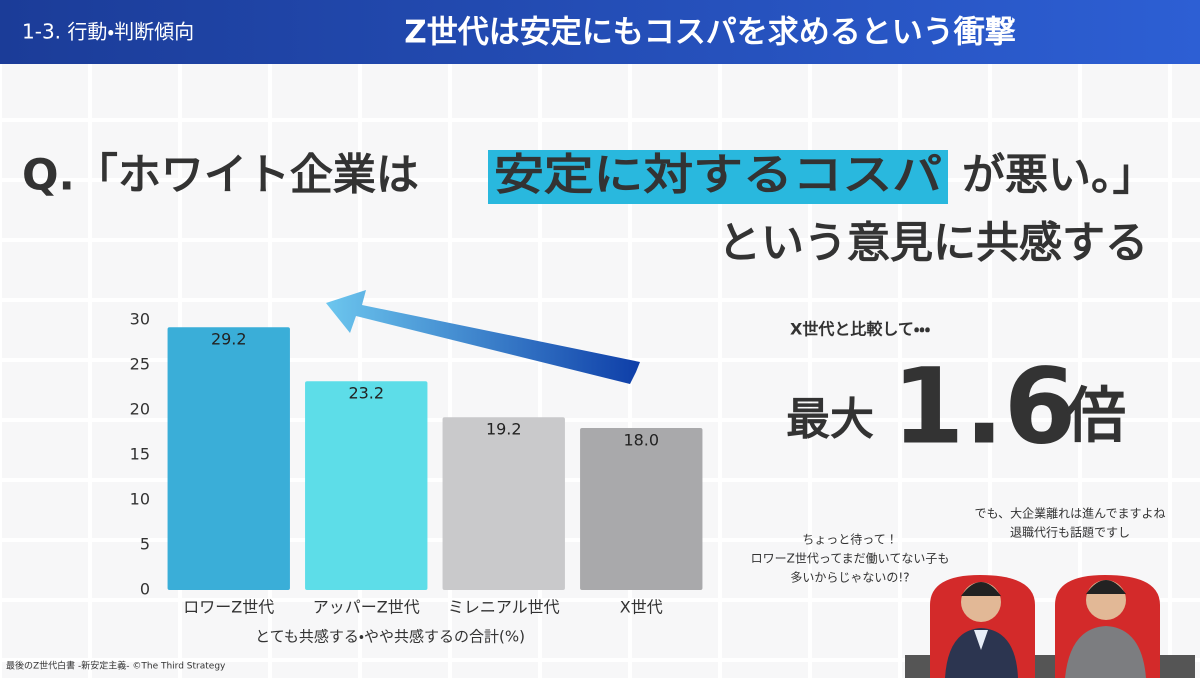 Image resolution: width=1200 pixels, height=678 pixels. Describe the element at coordinates (933, 244) in the screenshot. I see `question-line2: という意見に共感する` at that location.